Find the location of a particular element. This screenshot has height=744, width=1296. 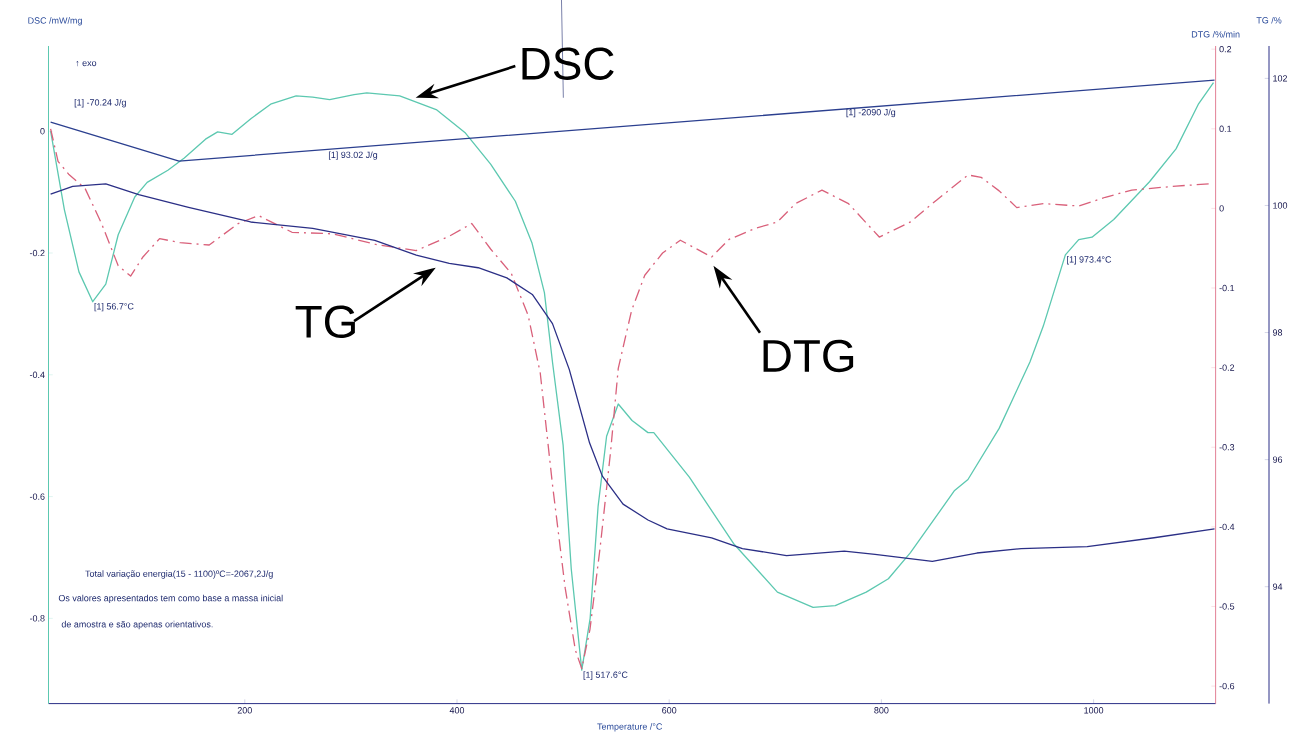

y2-tick-label: -0.2 is located at coordinates (1227, 367).